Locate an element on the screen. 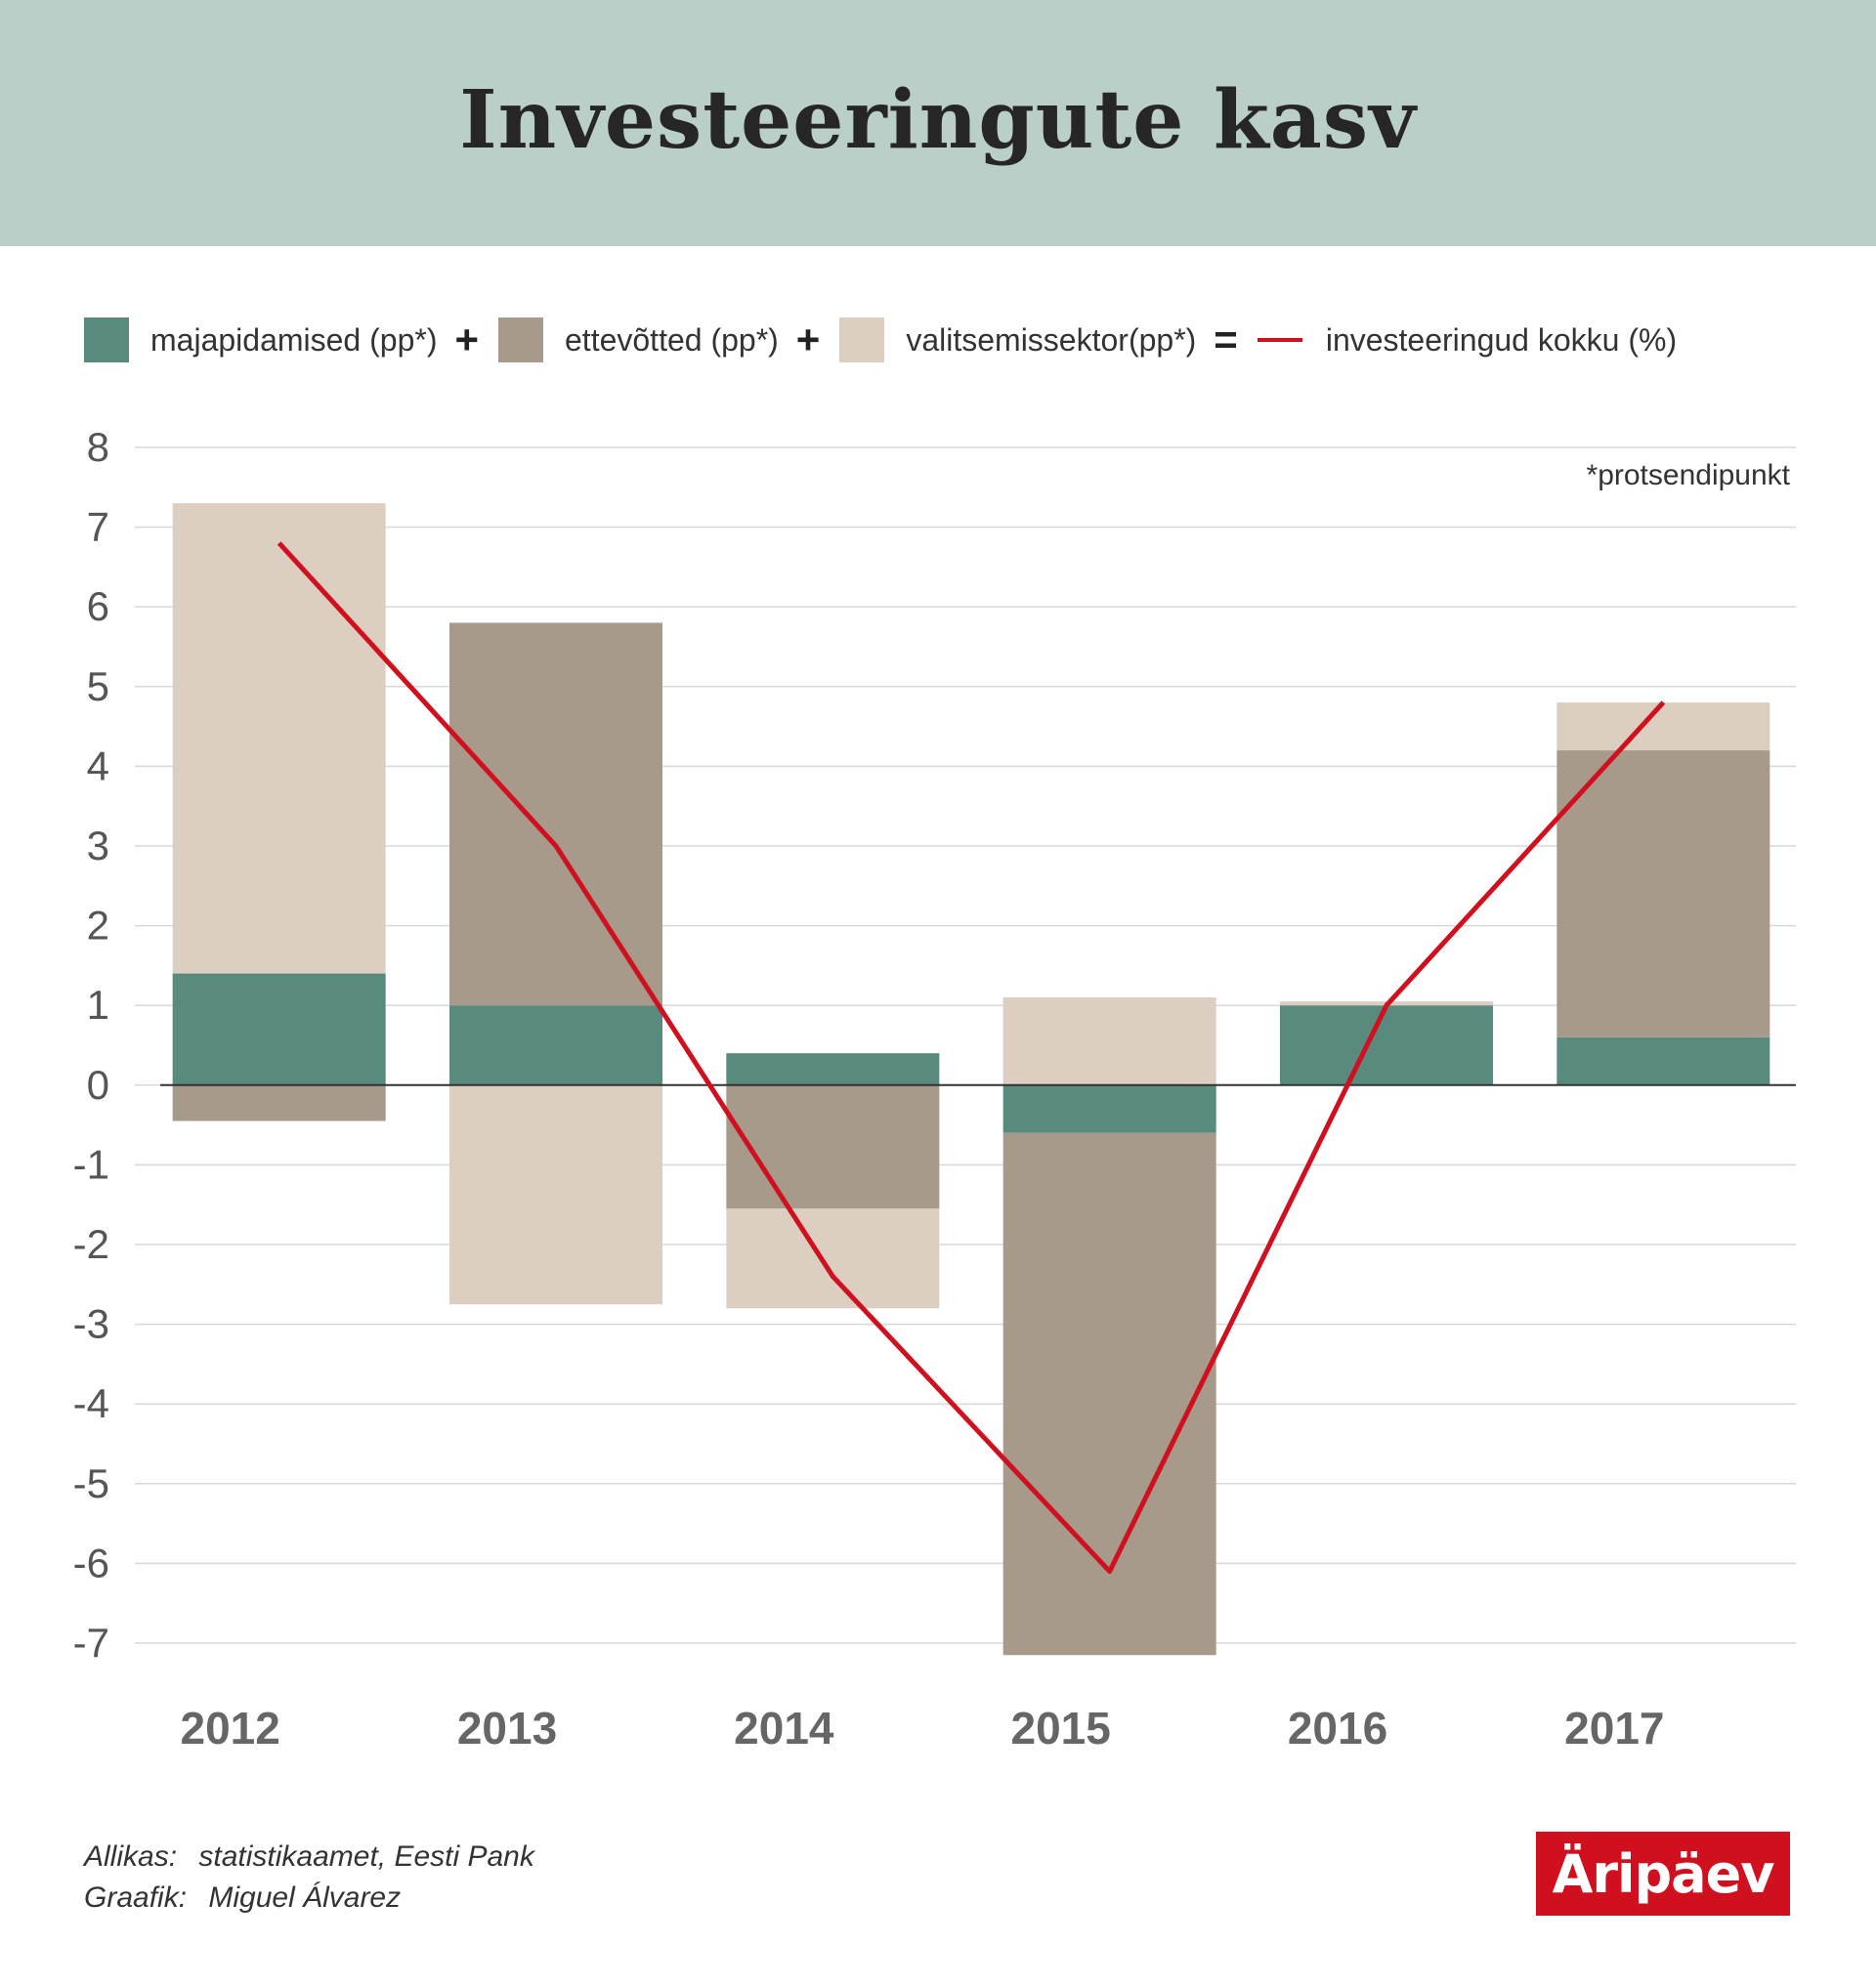 The width and height of the screenshot is (1876, 1986). x-tick-label: 2013 is located at coordinates (507, 1728).